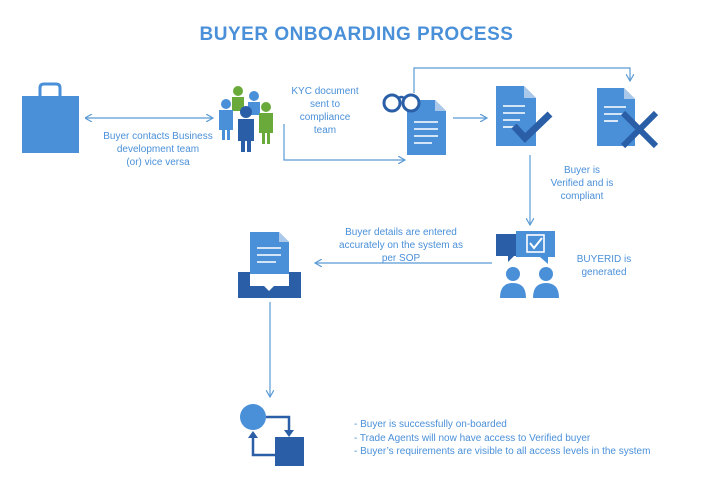 This screenshot has height=482, width=713. Describe the element at coordinates (246, 119) in the screenshot. I see `team-group-icon` at that location.